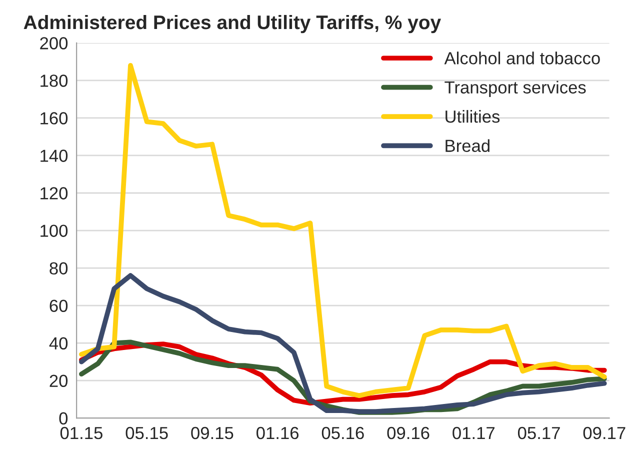  Describe the element at coordinates (232, 24) in the screenshot. I see `chart-title: Administered Prices and Utility Tariffs, % yoy` at that location.